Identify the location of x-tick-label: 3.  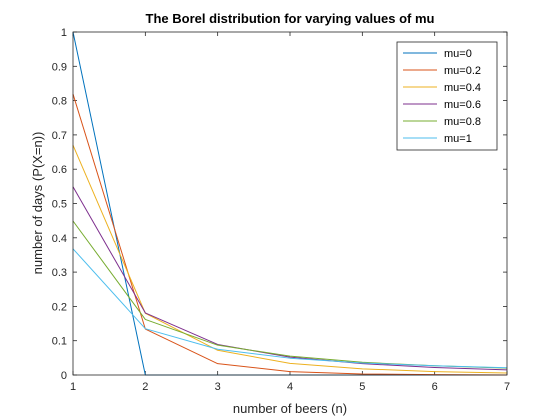
(218, 387).